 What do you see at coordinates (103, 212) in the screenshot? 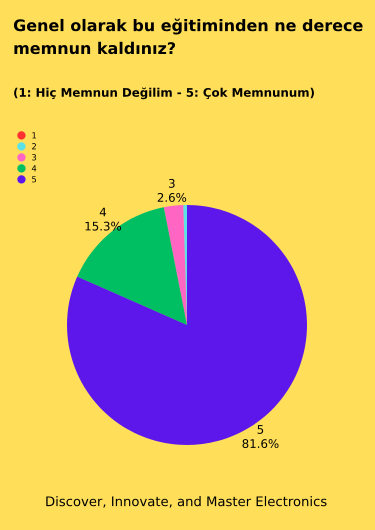
I see `slice-label: 4` at bounding box center [103, 212].